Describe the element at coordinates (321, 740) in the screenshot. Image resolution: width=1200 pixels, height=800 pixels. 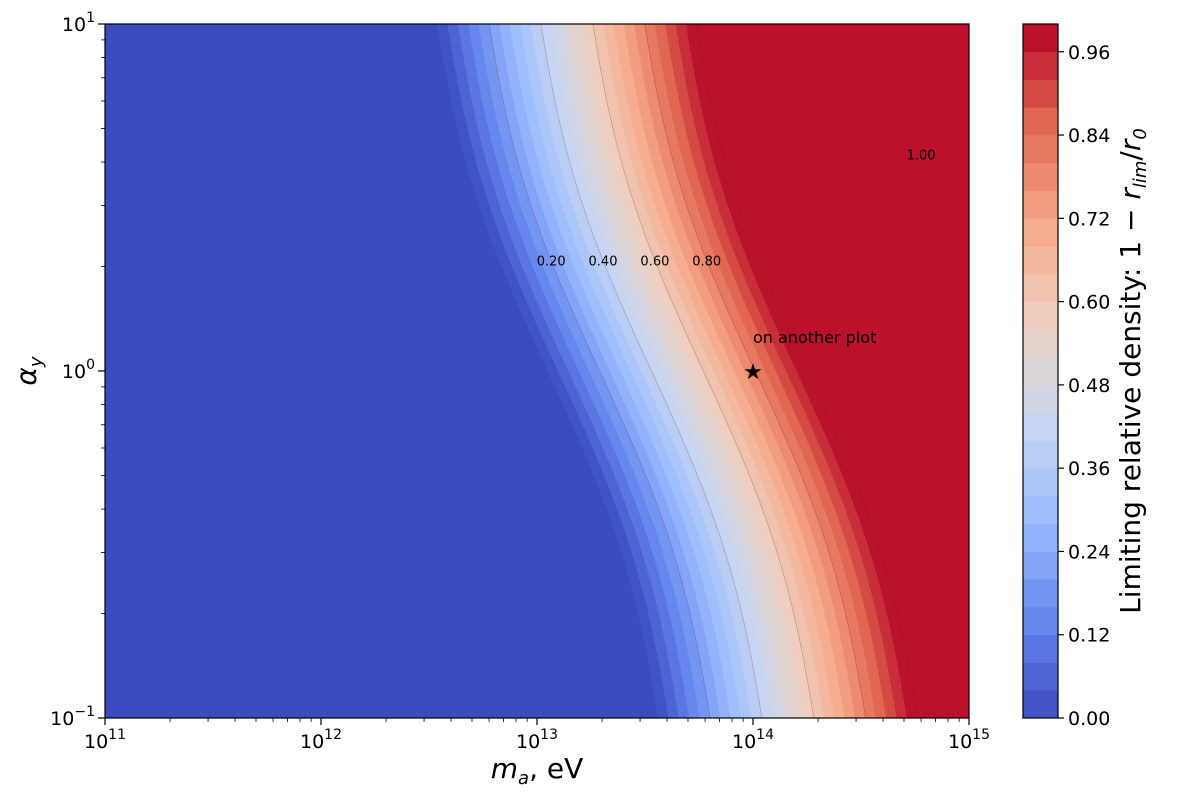
I see `x-tick-label: 1012` at that location.